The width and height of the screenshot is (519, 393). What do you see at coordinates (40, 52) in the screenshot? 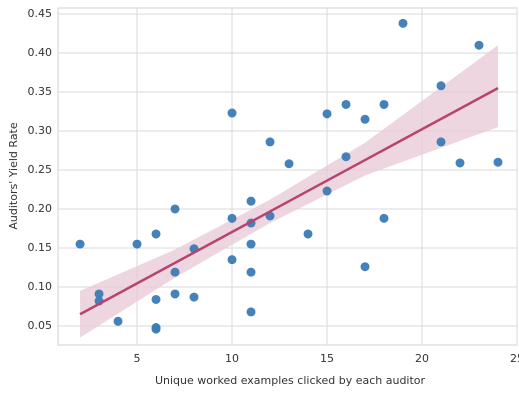
I see `y-tick-label: 0.40` at bounding box center [40, 52].